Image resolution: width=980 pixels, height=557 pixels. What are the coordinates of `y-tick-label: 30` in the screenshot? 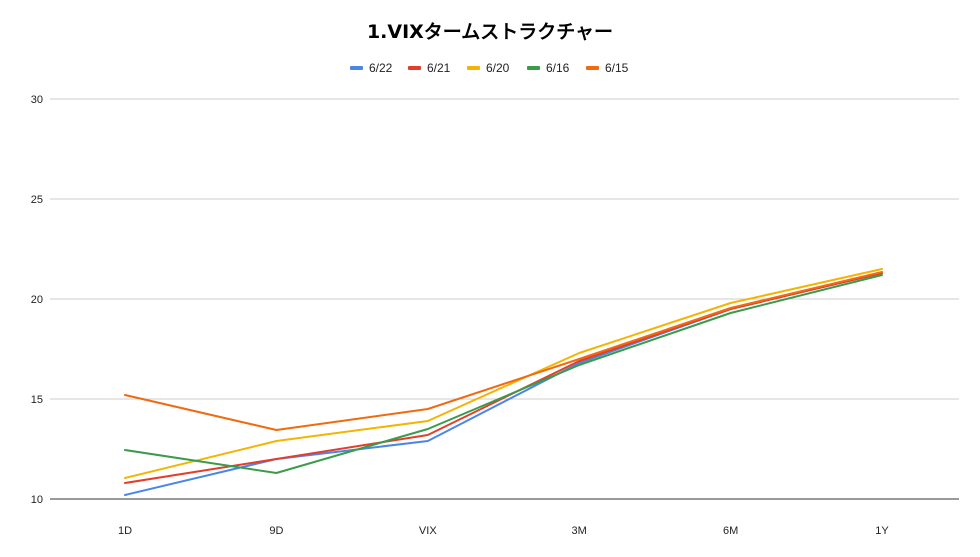 It's located at (37, 100).